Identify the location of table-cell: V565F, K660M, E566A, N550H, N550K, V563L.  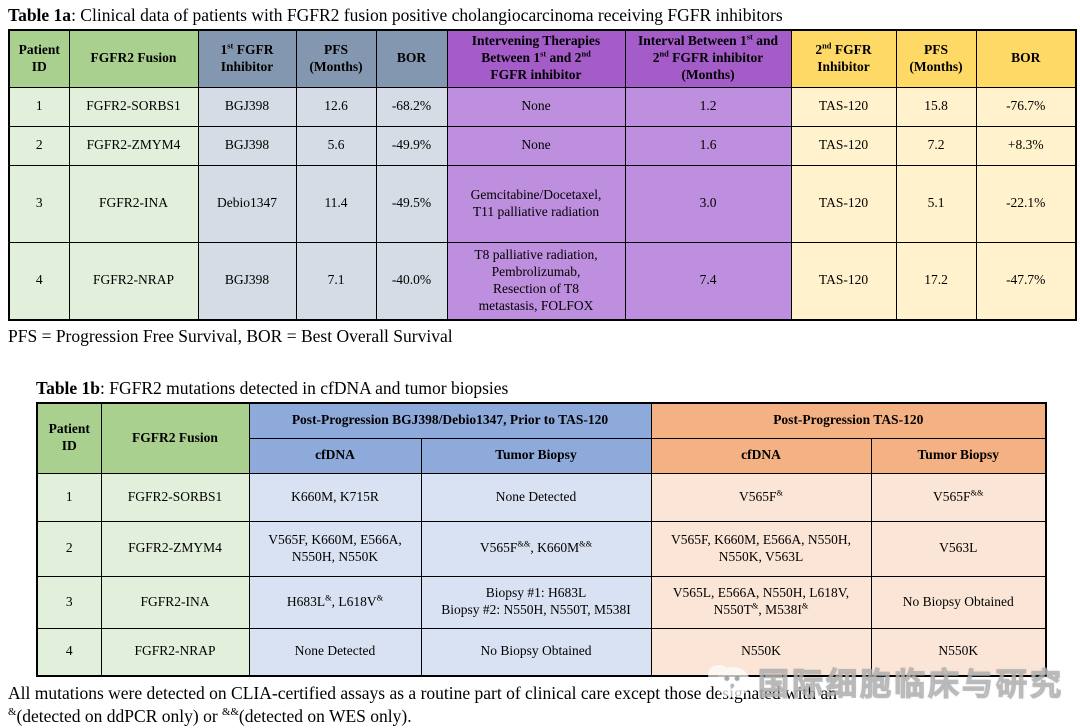
(761, 548).